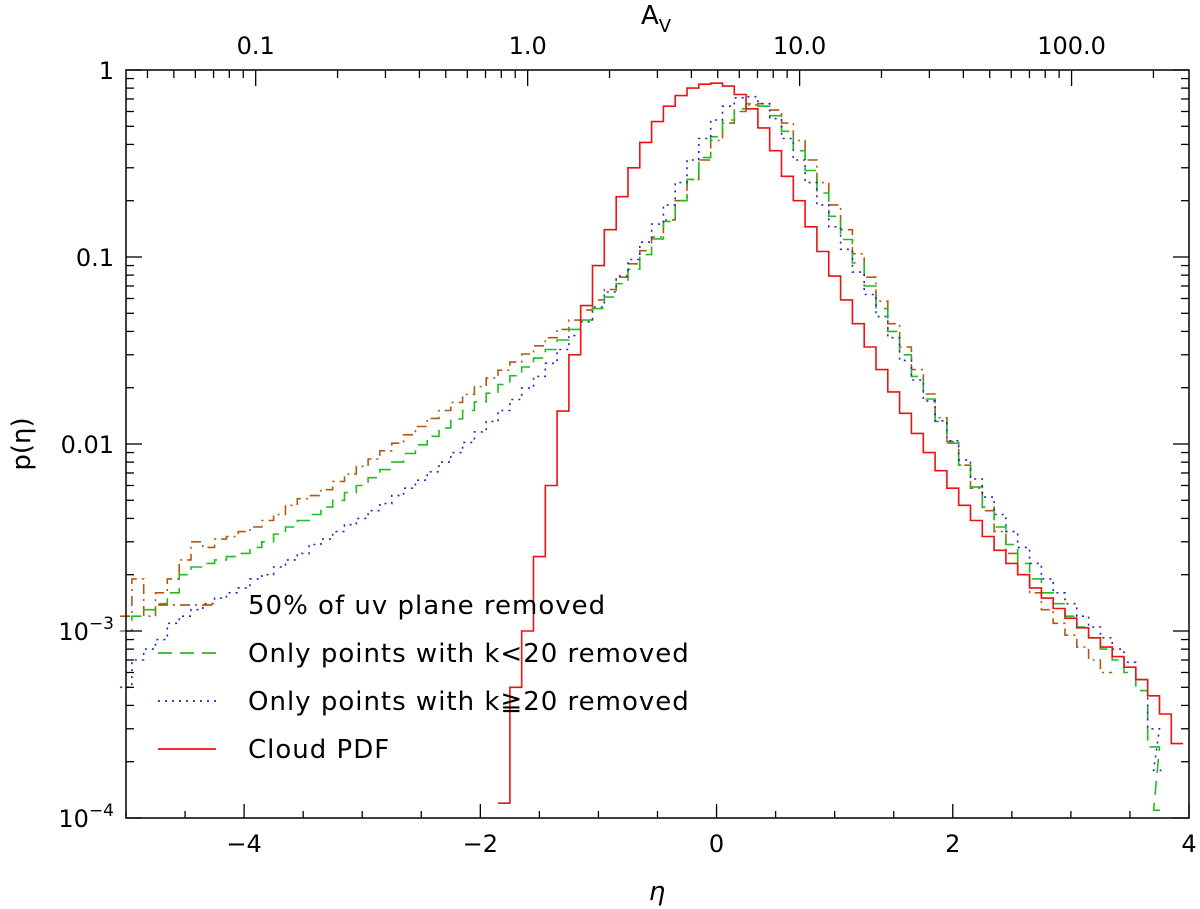  I want to click on y-tick-label: 0.01, so click(87, 445).